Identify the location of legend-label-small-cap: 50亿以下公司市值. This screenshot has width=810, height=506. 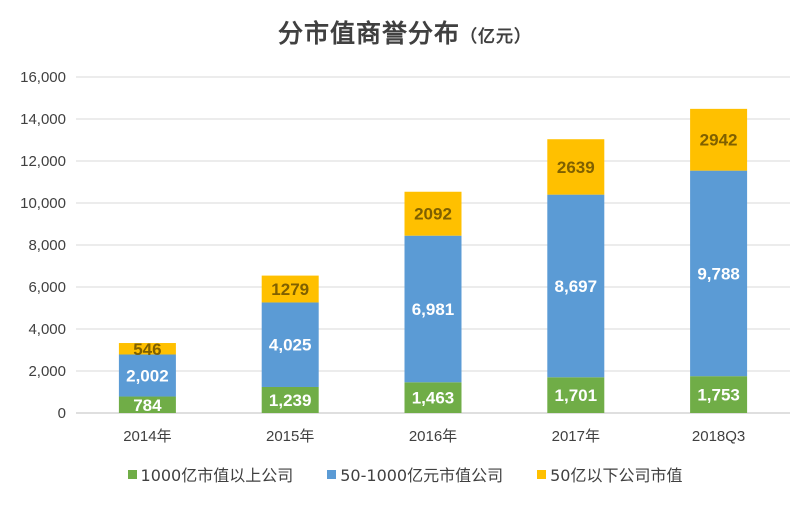
(616, 475).